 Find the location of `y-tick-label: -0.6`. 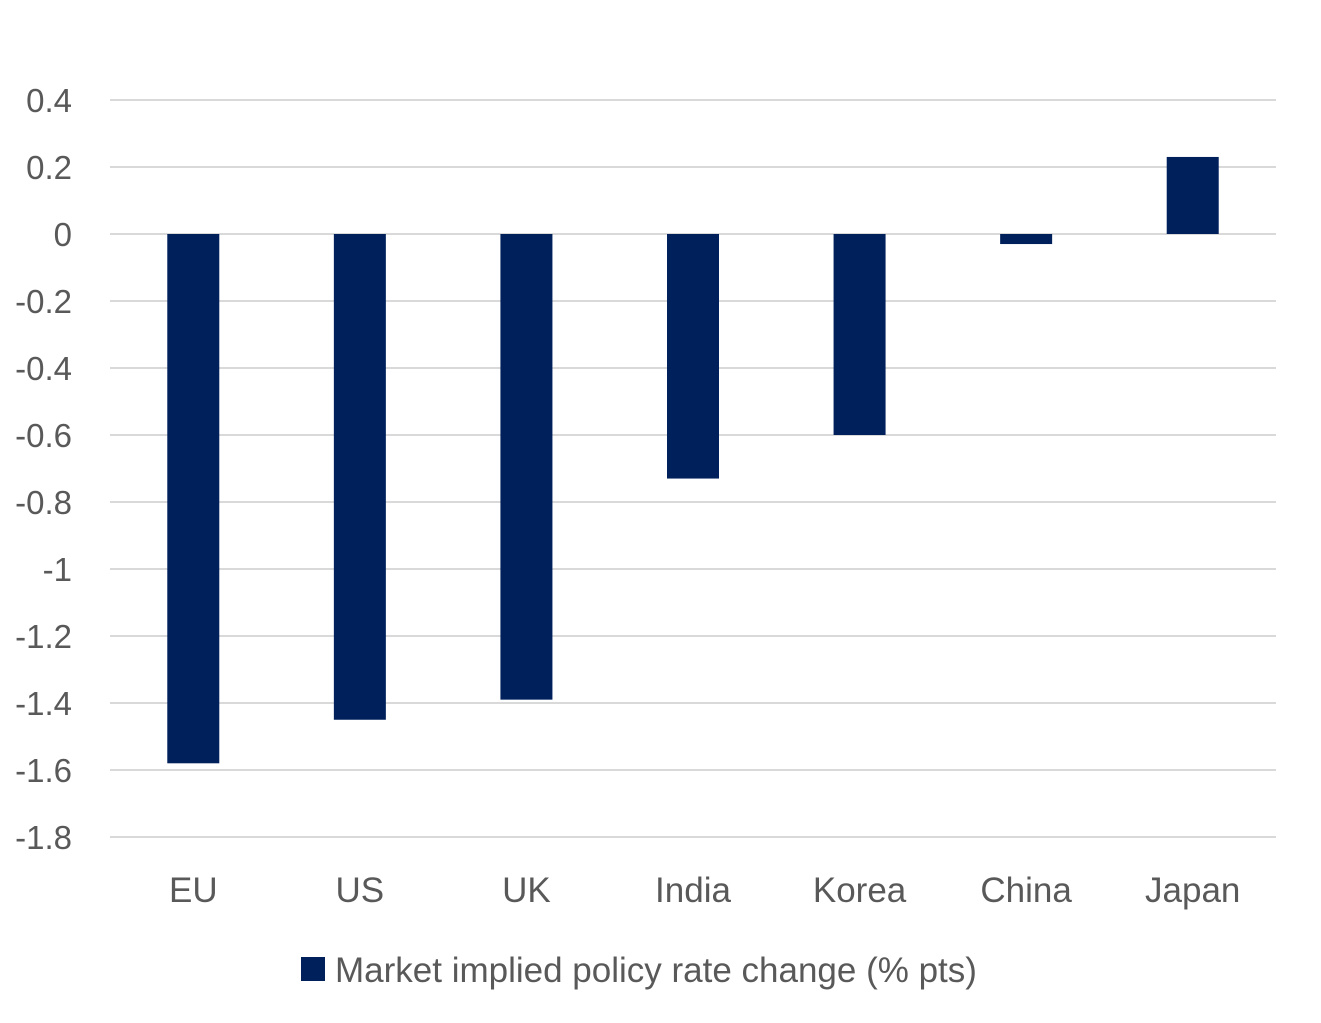

y-tick-label: -0.6 is located at coordinates (43, 435).